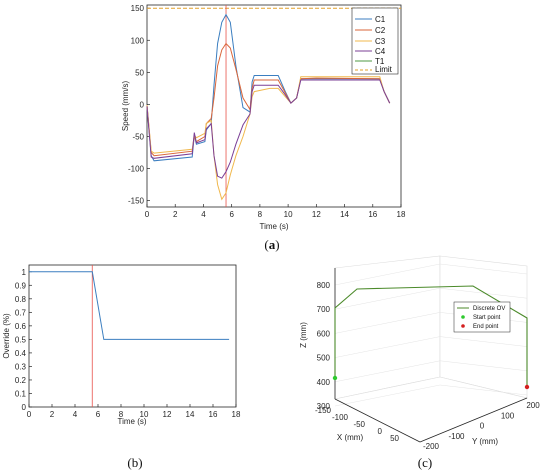 This screenshot has width=550, height=475. What do you see at coordinates (21, 353) in the screenshot?
I see `chart-b-ytick-label: 0.4` at bounding box center [21, 353].